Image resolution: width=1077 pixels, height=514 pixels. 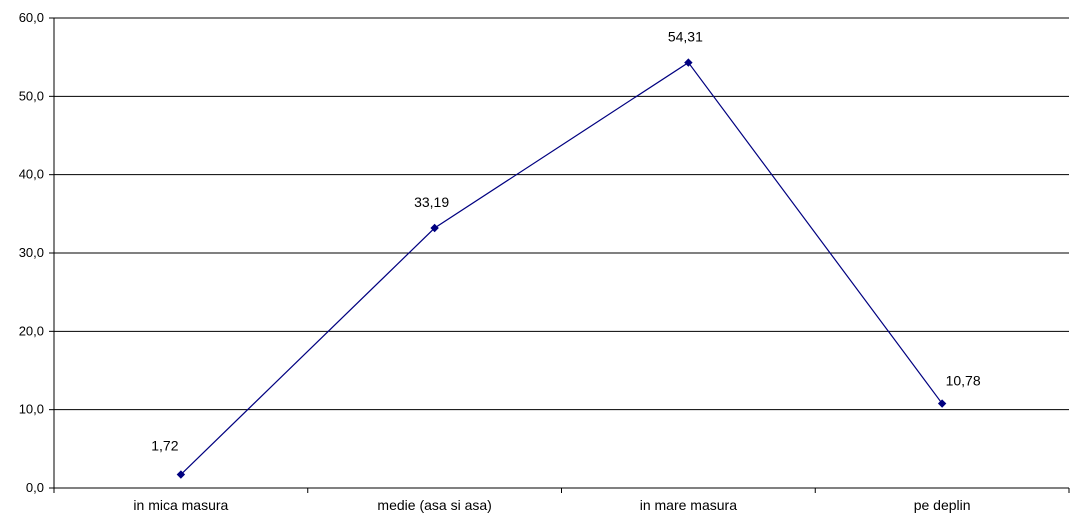 I want to click on y-tick-label: 50,0, so click(x=31, y=95).